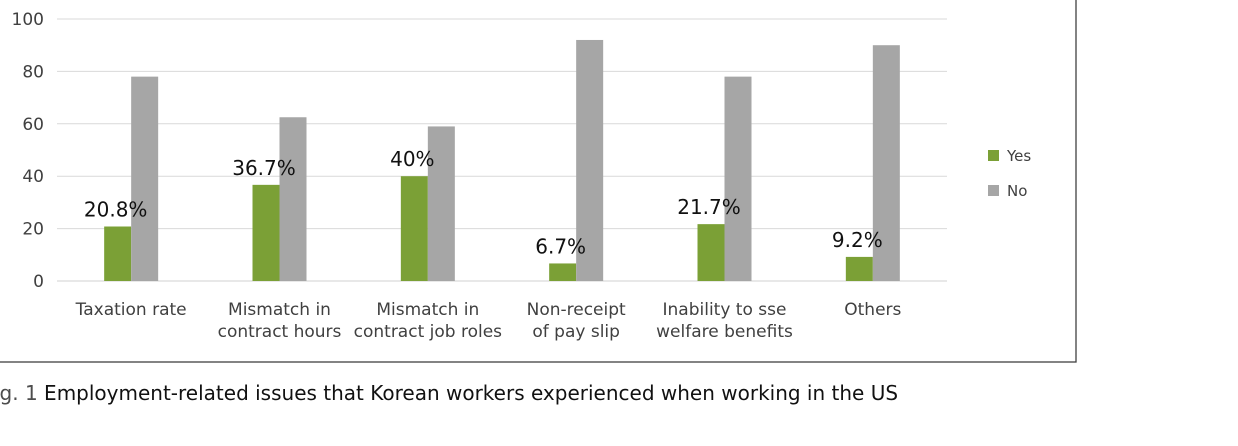  What do you see at coordinates (116, 210) in the screenshot?
I see `data-label-yes-0: 20.8%` at bounding box center [116, 210].